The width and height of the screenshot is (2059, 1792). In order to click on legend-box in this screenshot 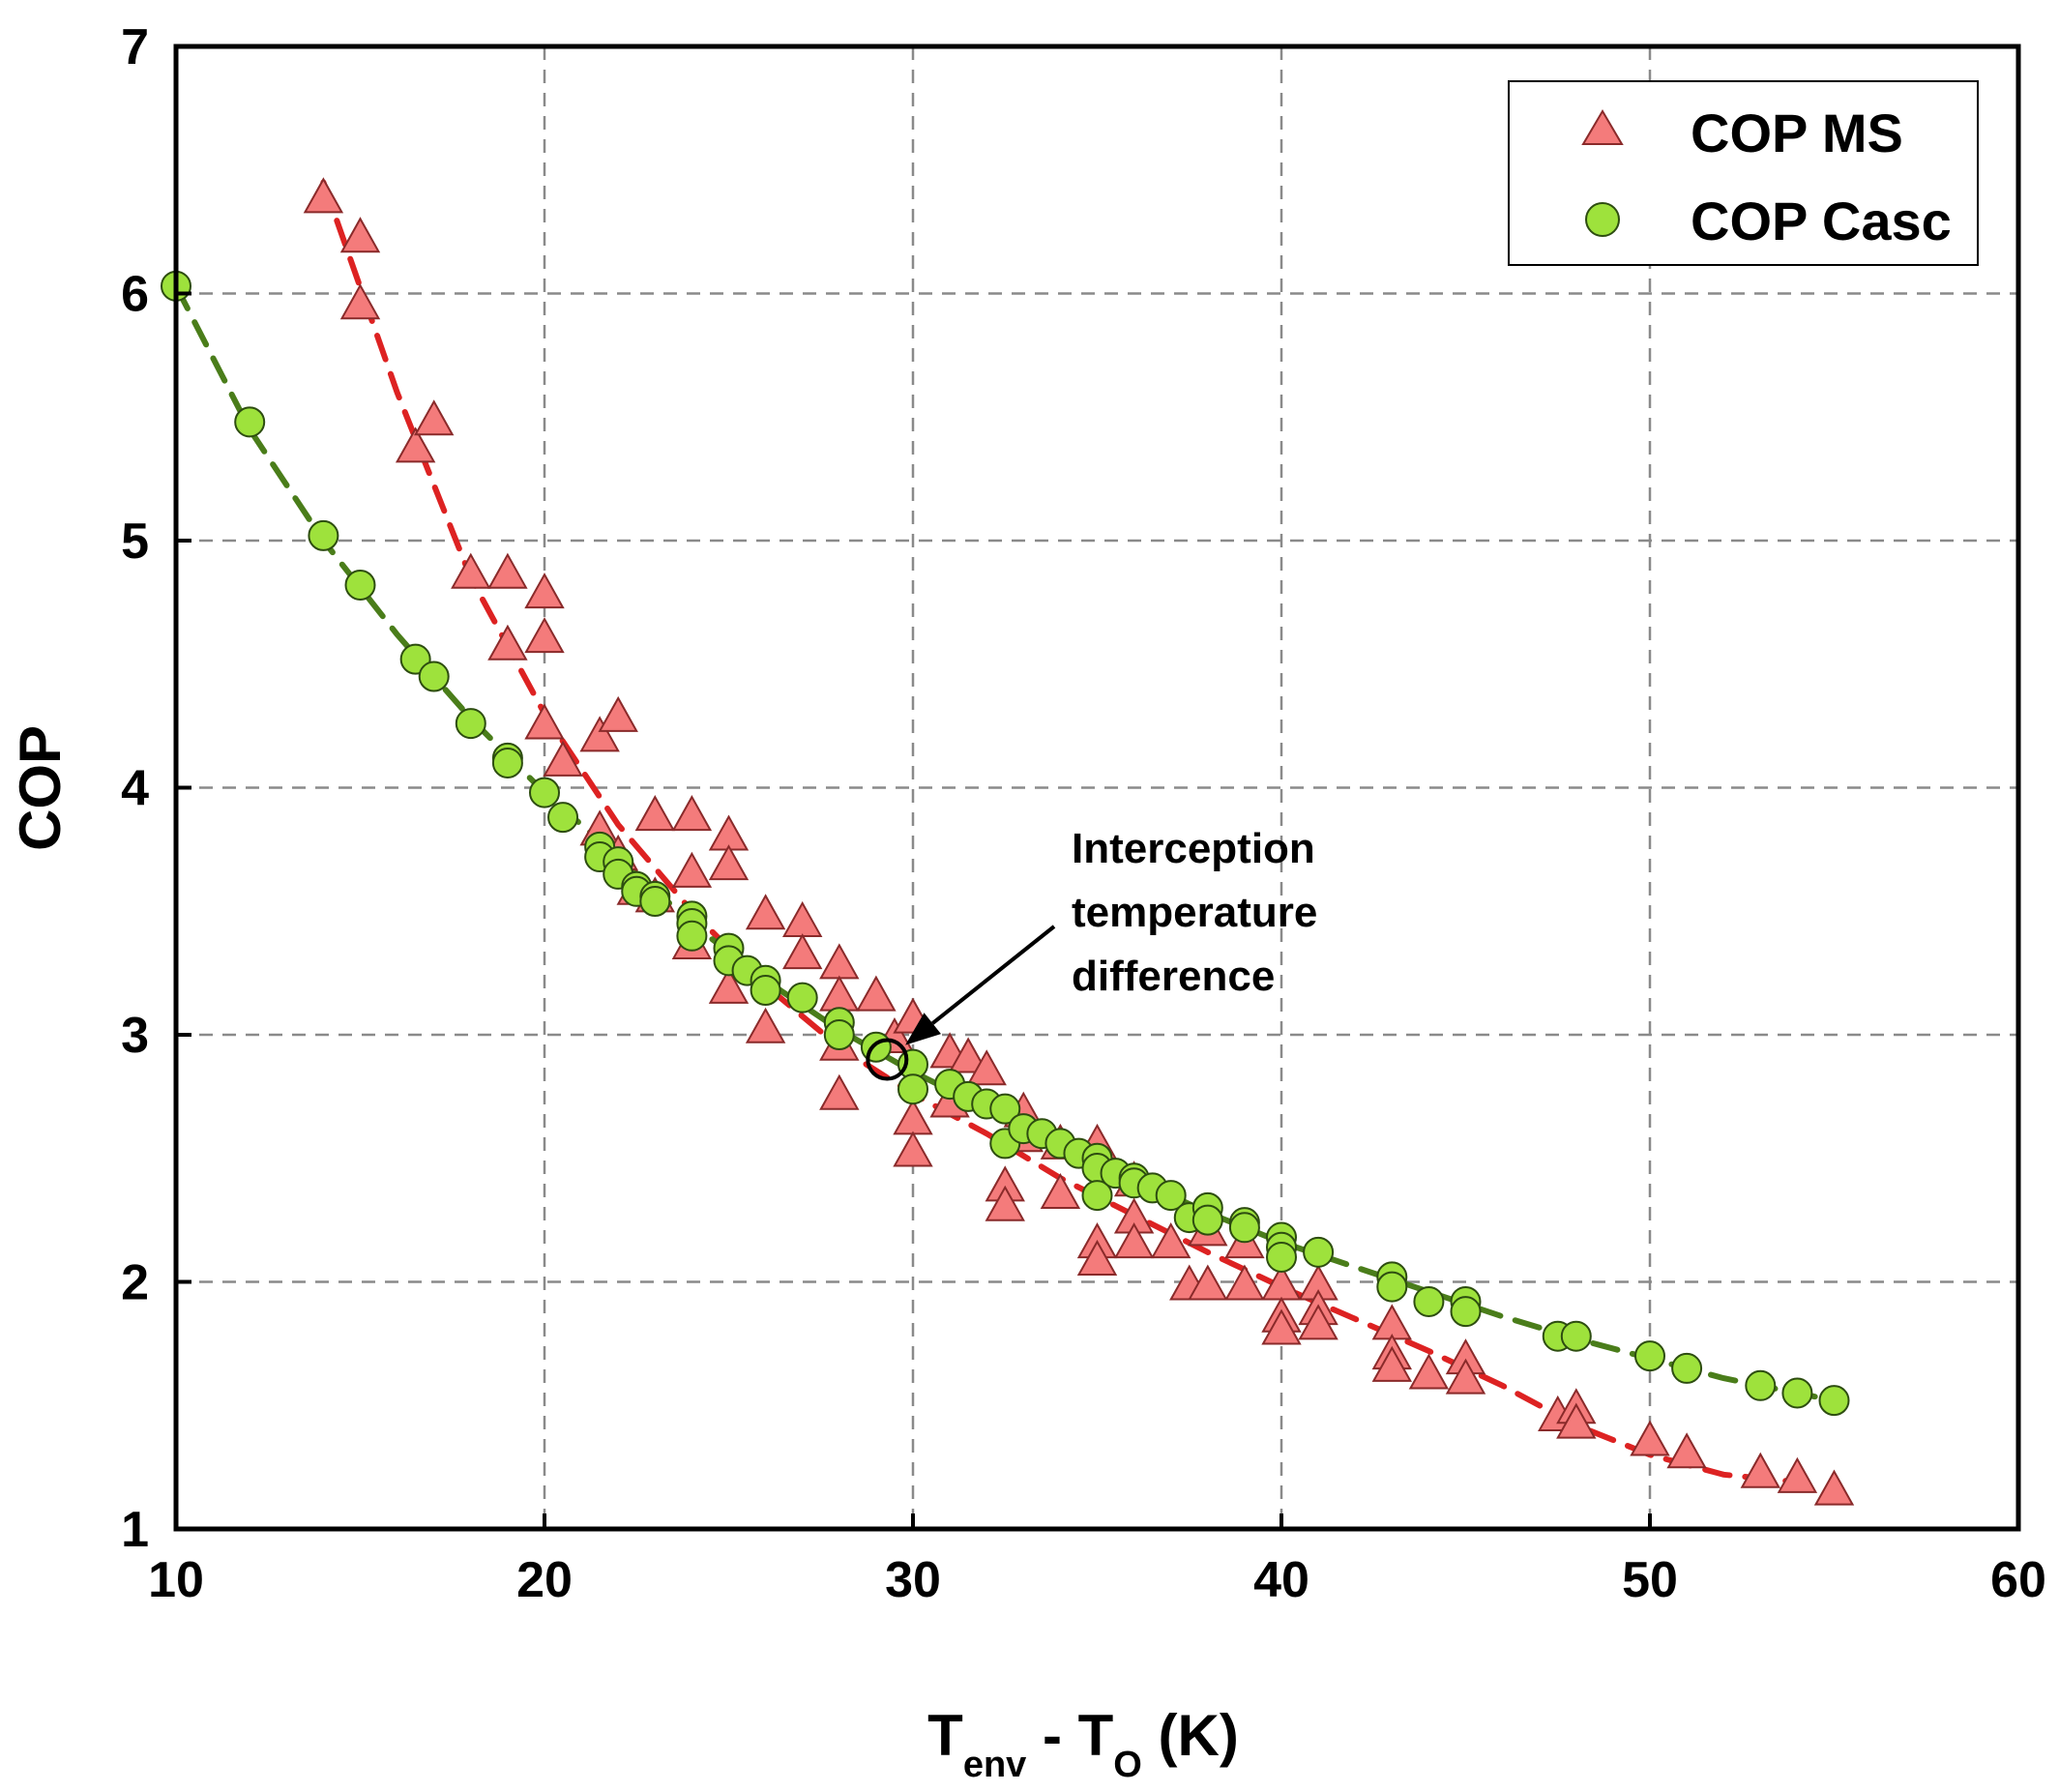, I will do `click(1743, 173)`.